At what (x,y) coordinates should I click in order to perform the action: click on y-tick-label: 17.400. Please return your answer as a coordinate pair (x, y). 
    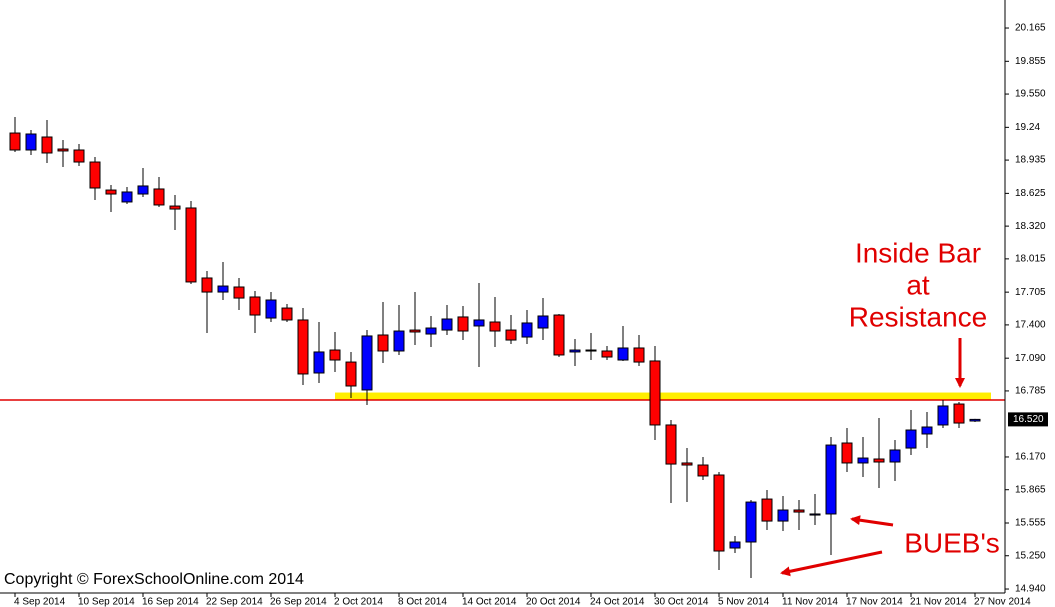
    Looking at the image, I should click on (1030, 325).